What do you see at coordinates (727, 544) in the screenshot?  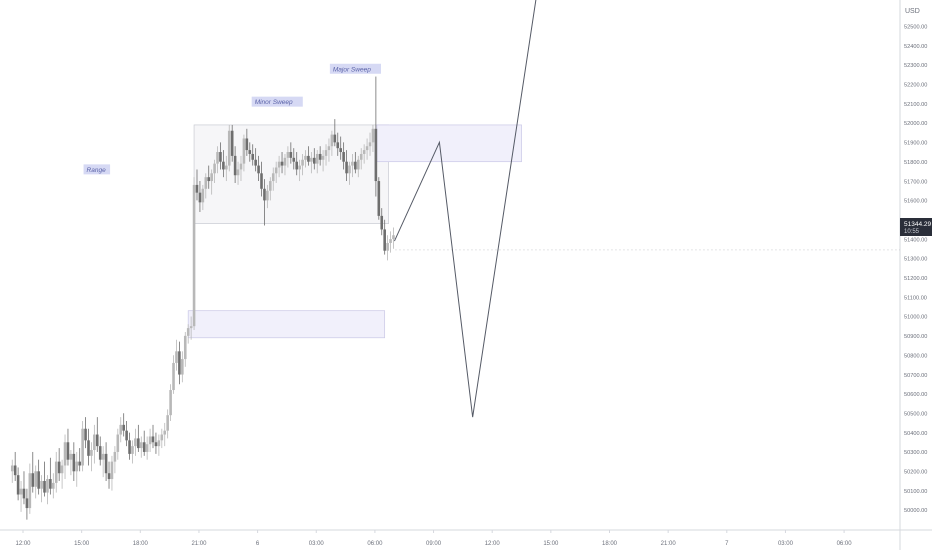 I see `time-tick-label: 7` at bounding box center [727, 544].